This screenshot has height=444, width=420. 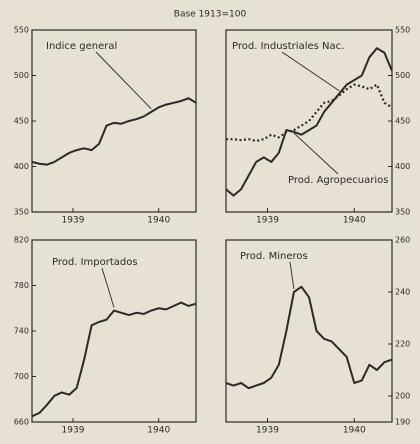 What do you see at coordinates (210, 15) in the screenshot?
I see `subtitle: Base 1913=100` at bounding box center [210, 15].